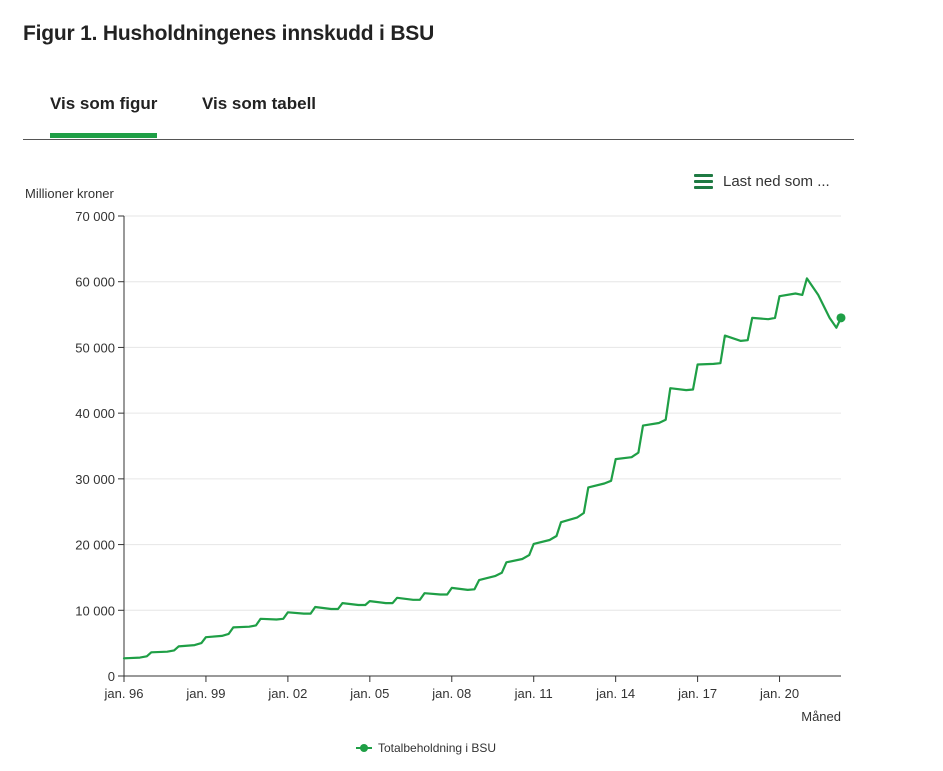  Describe the element at coordinates (287, 693) in the screenshot. I see `x-tick-label: jan. 02` at that location.